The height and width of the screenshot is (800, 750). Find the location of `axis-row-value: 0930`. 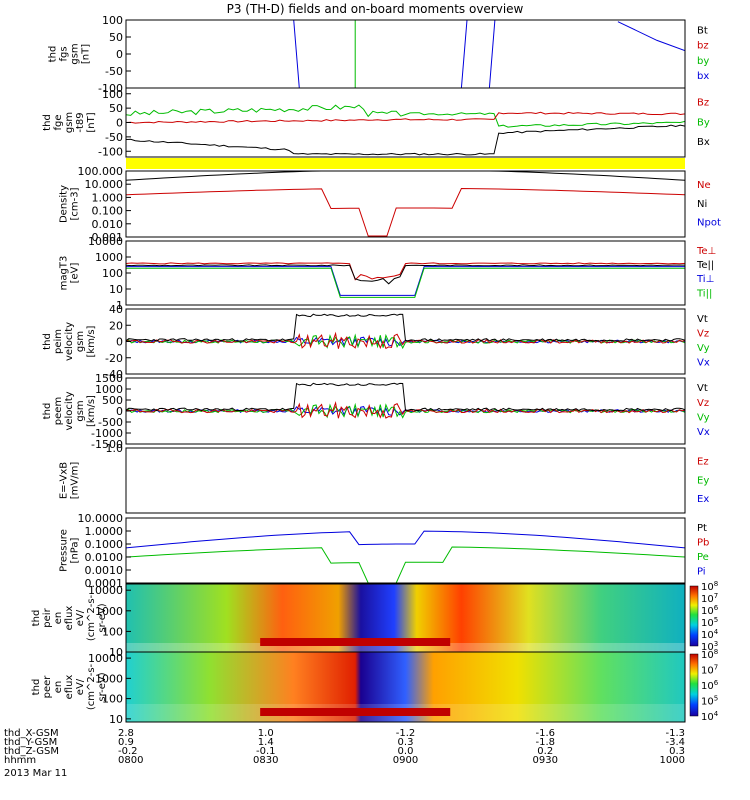

axis-row-value: 0930 is located at coordinates (545, 760).